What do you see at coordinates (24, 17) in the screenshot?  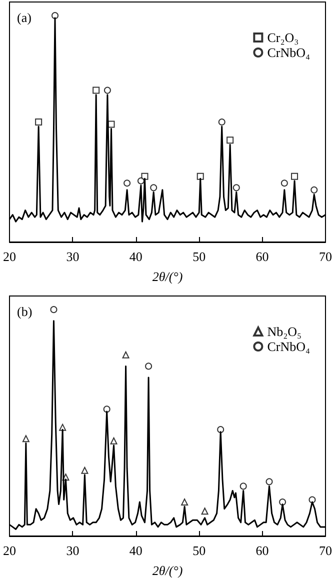 I see `chart-title: (a)` at bounding box center [24, 17].